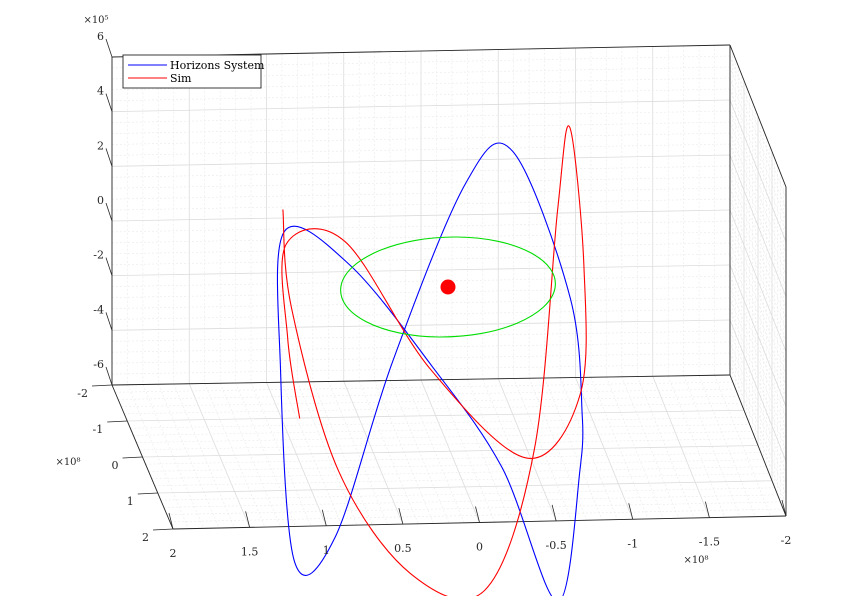  Describe the element at coordinates (98, 309) in the screenshot. I see `z-tick-label: -4` at that location.